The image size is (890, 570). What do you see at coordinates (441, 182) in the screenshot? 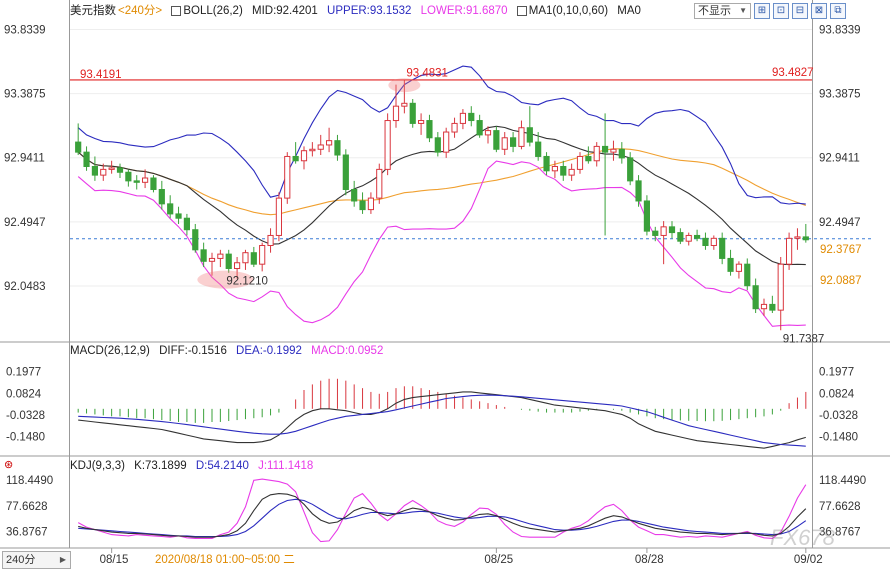
I see `ma-line` at bounding box center [441, 182].